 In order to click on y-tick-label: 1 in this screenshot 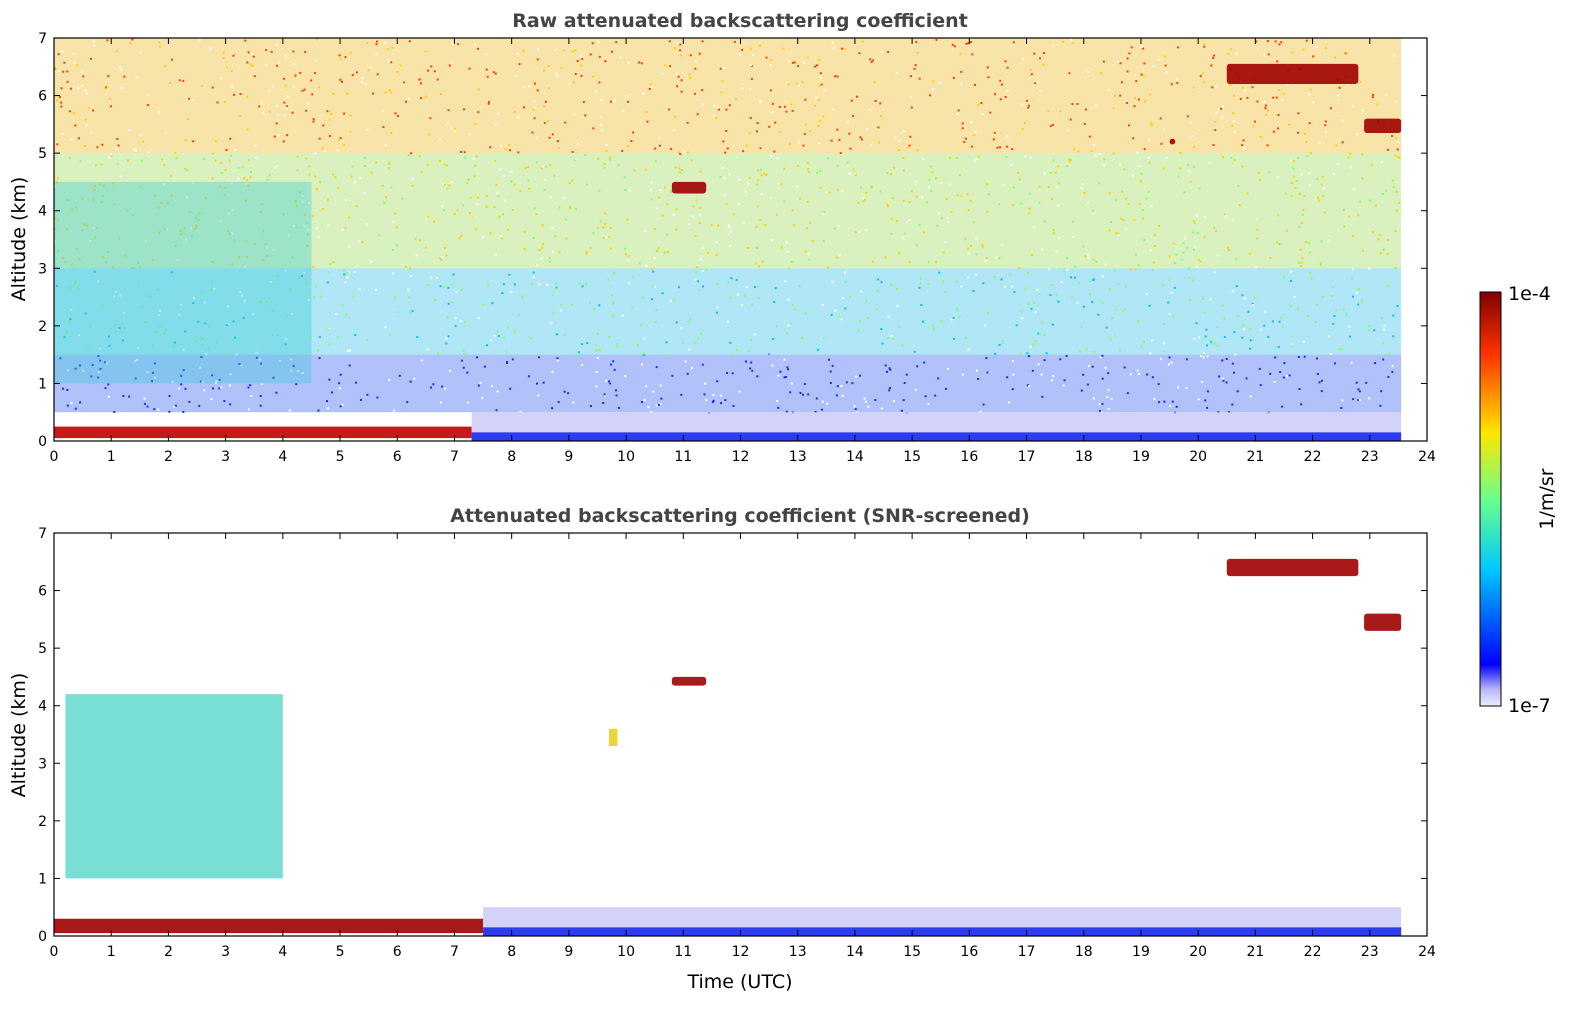, I will do `click(42, 879)`.